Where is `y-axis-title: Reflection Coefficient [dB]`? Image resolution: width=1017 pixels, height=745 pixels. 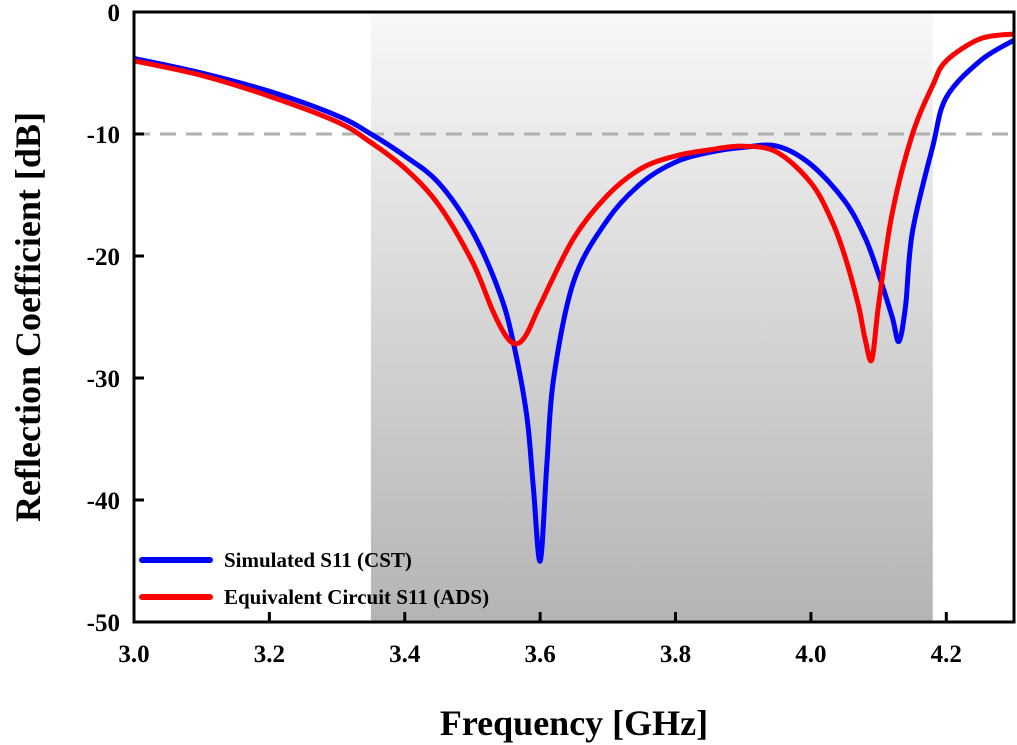 y-axis-title: Reflection Coefficient [dB] is located at coordinates (28, 317).